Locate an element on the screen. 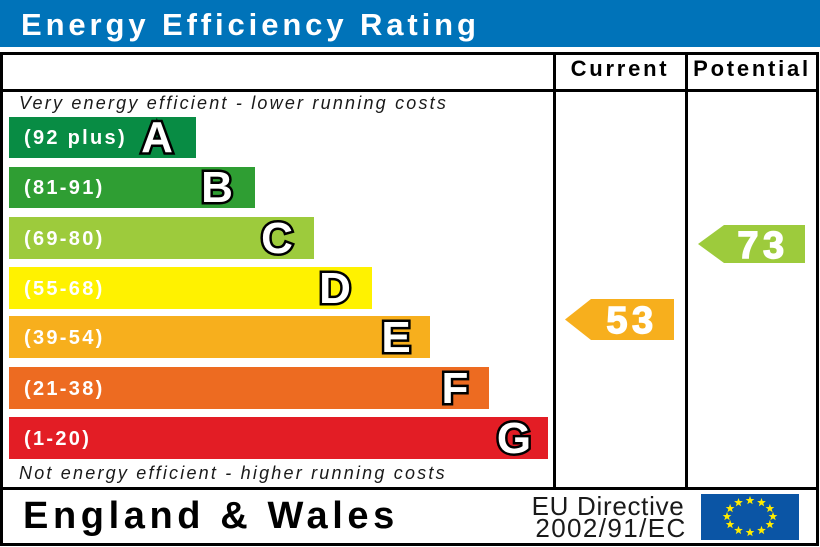 This screenshot has width=820, height=547. svg-text: F is located at coordinates (455, 388).